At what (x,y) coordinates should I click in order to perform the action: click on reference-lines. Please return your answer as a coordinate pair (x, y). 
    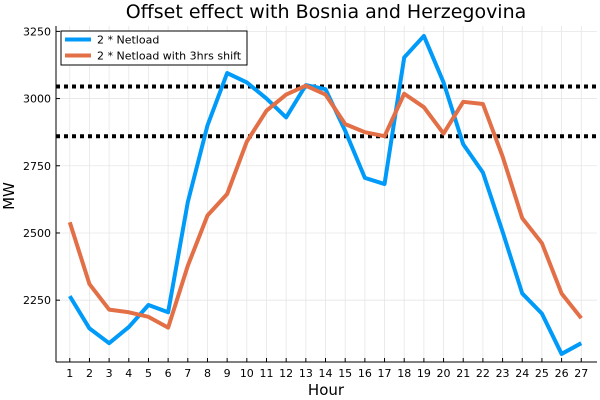
    Looking at the image, I should click on (326, 111).